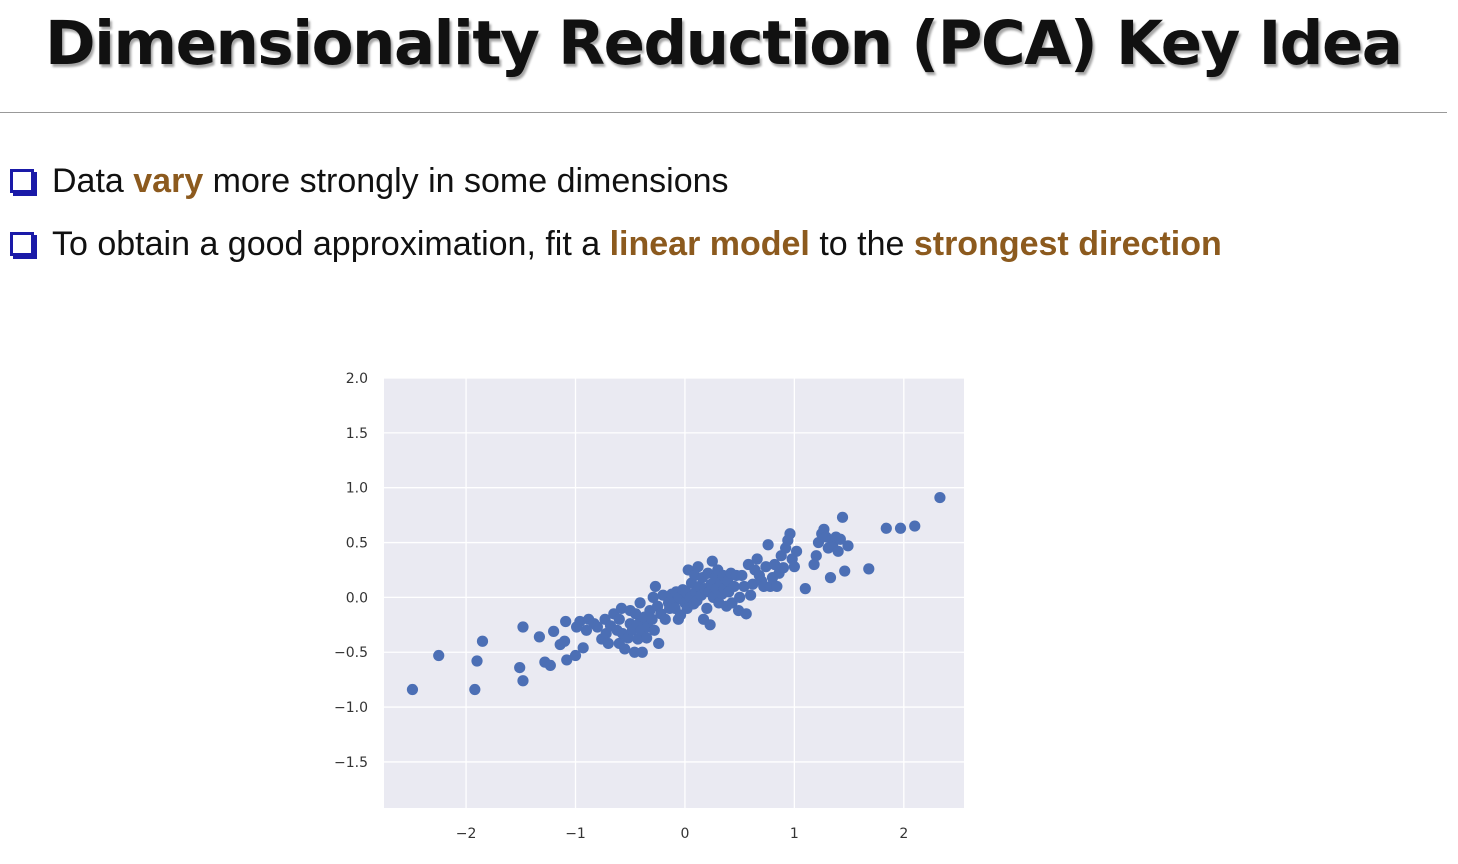 The image size is (1458, 864). What do you see at coordinates (357, 544) in the screenshot?
I see `y-tick-label: 0.5` at bounding box center [357, 544].